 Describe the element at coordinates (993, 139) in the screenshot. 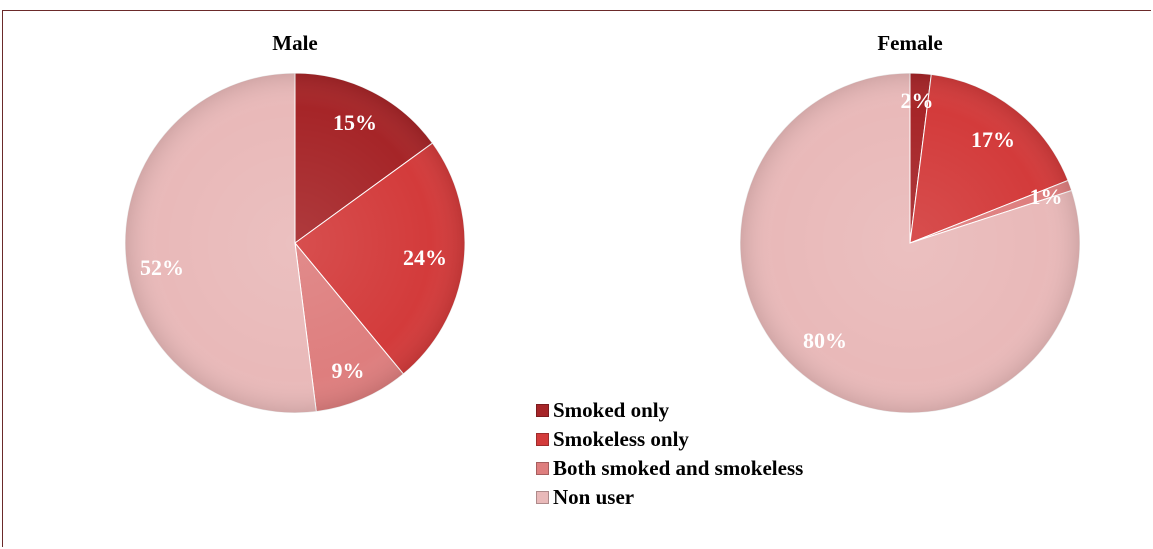

I see `data-label: 17%` at that location.